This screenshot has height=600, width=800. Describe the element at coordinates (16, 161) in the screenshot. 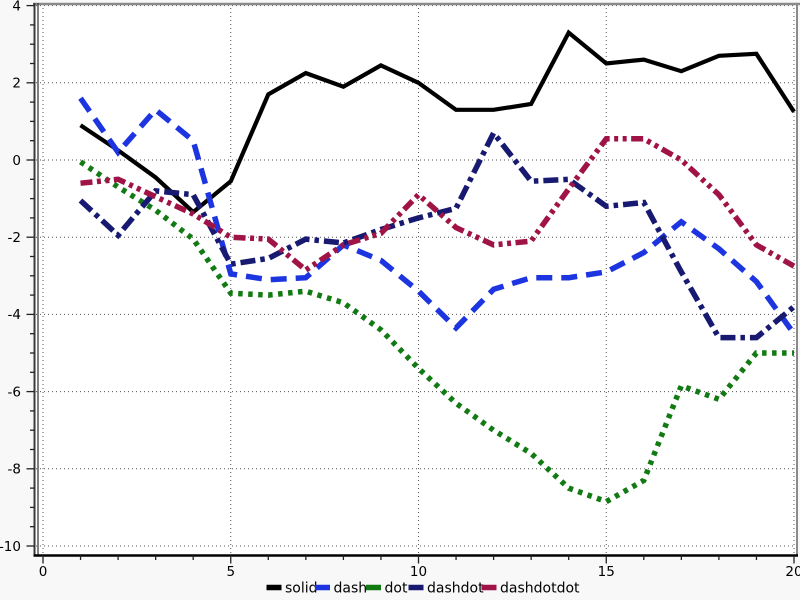

I see `y-tick-label: 0` at that location.